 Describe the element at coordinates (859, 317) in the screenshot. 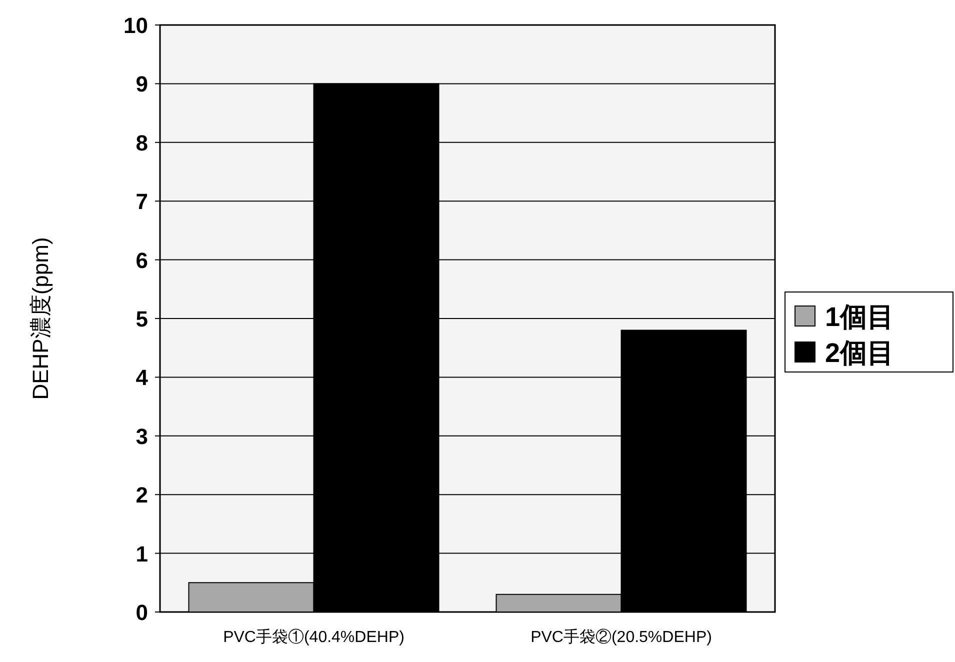

I see `legend-label: 1個目` at that location.